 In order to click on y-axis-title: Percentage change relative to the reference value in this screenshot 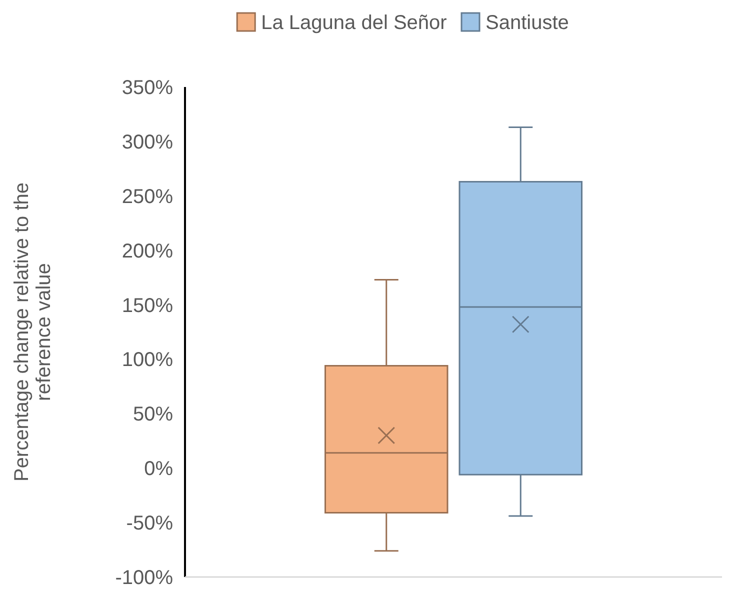, I will do `click(33, 332)`.